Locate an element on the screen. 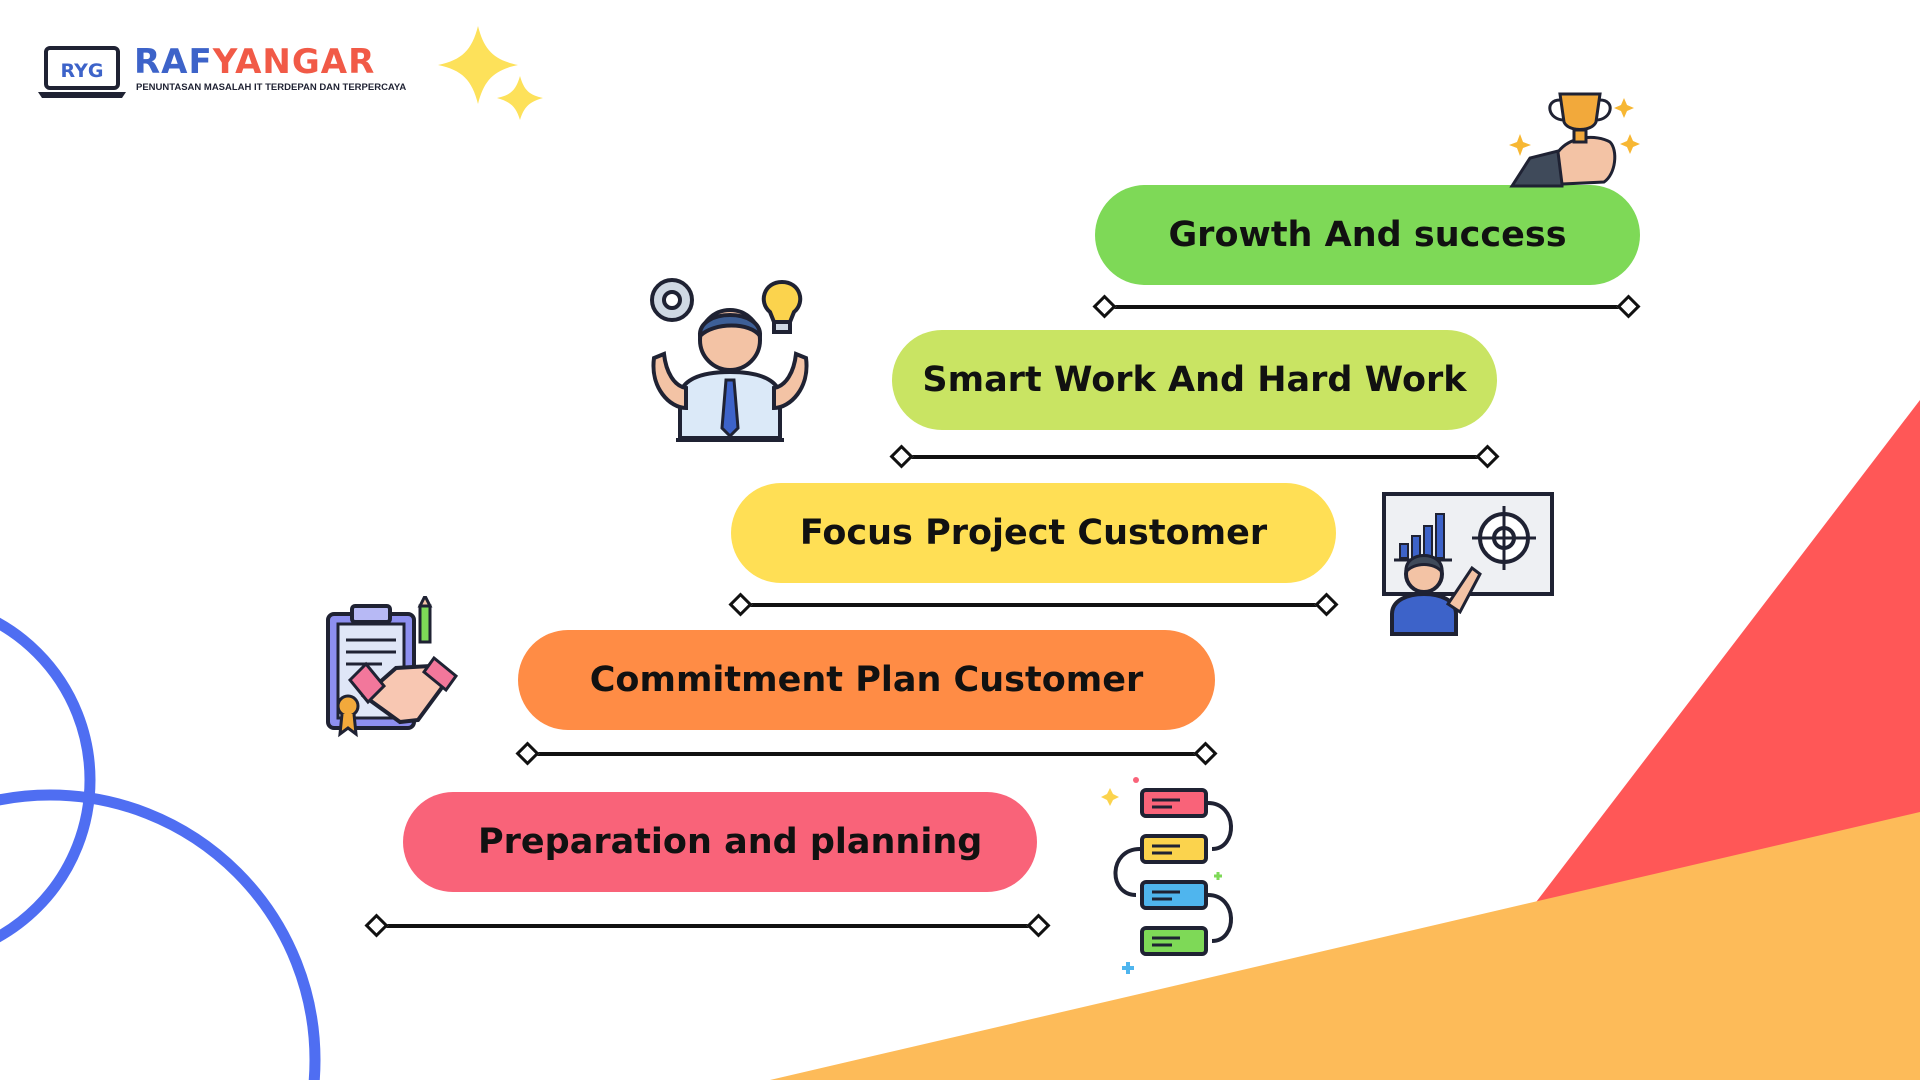 This screenshot has height=1080, width=1920. brand-name-primary: RAF is located at coordinates (173, 62).